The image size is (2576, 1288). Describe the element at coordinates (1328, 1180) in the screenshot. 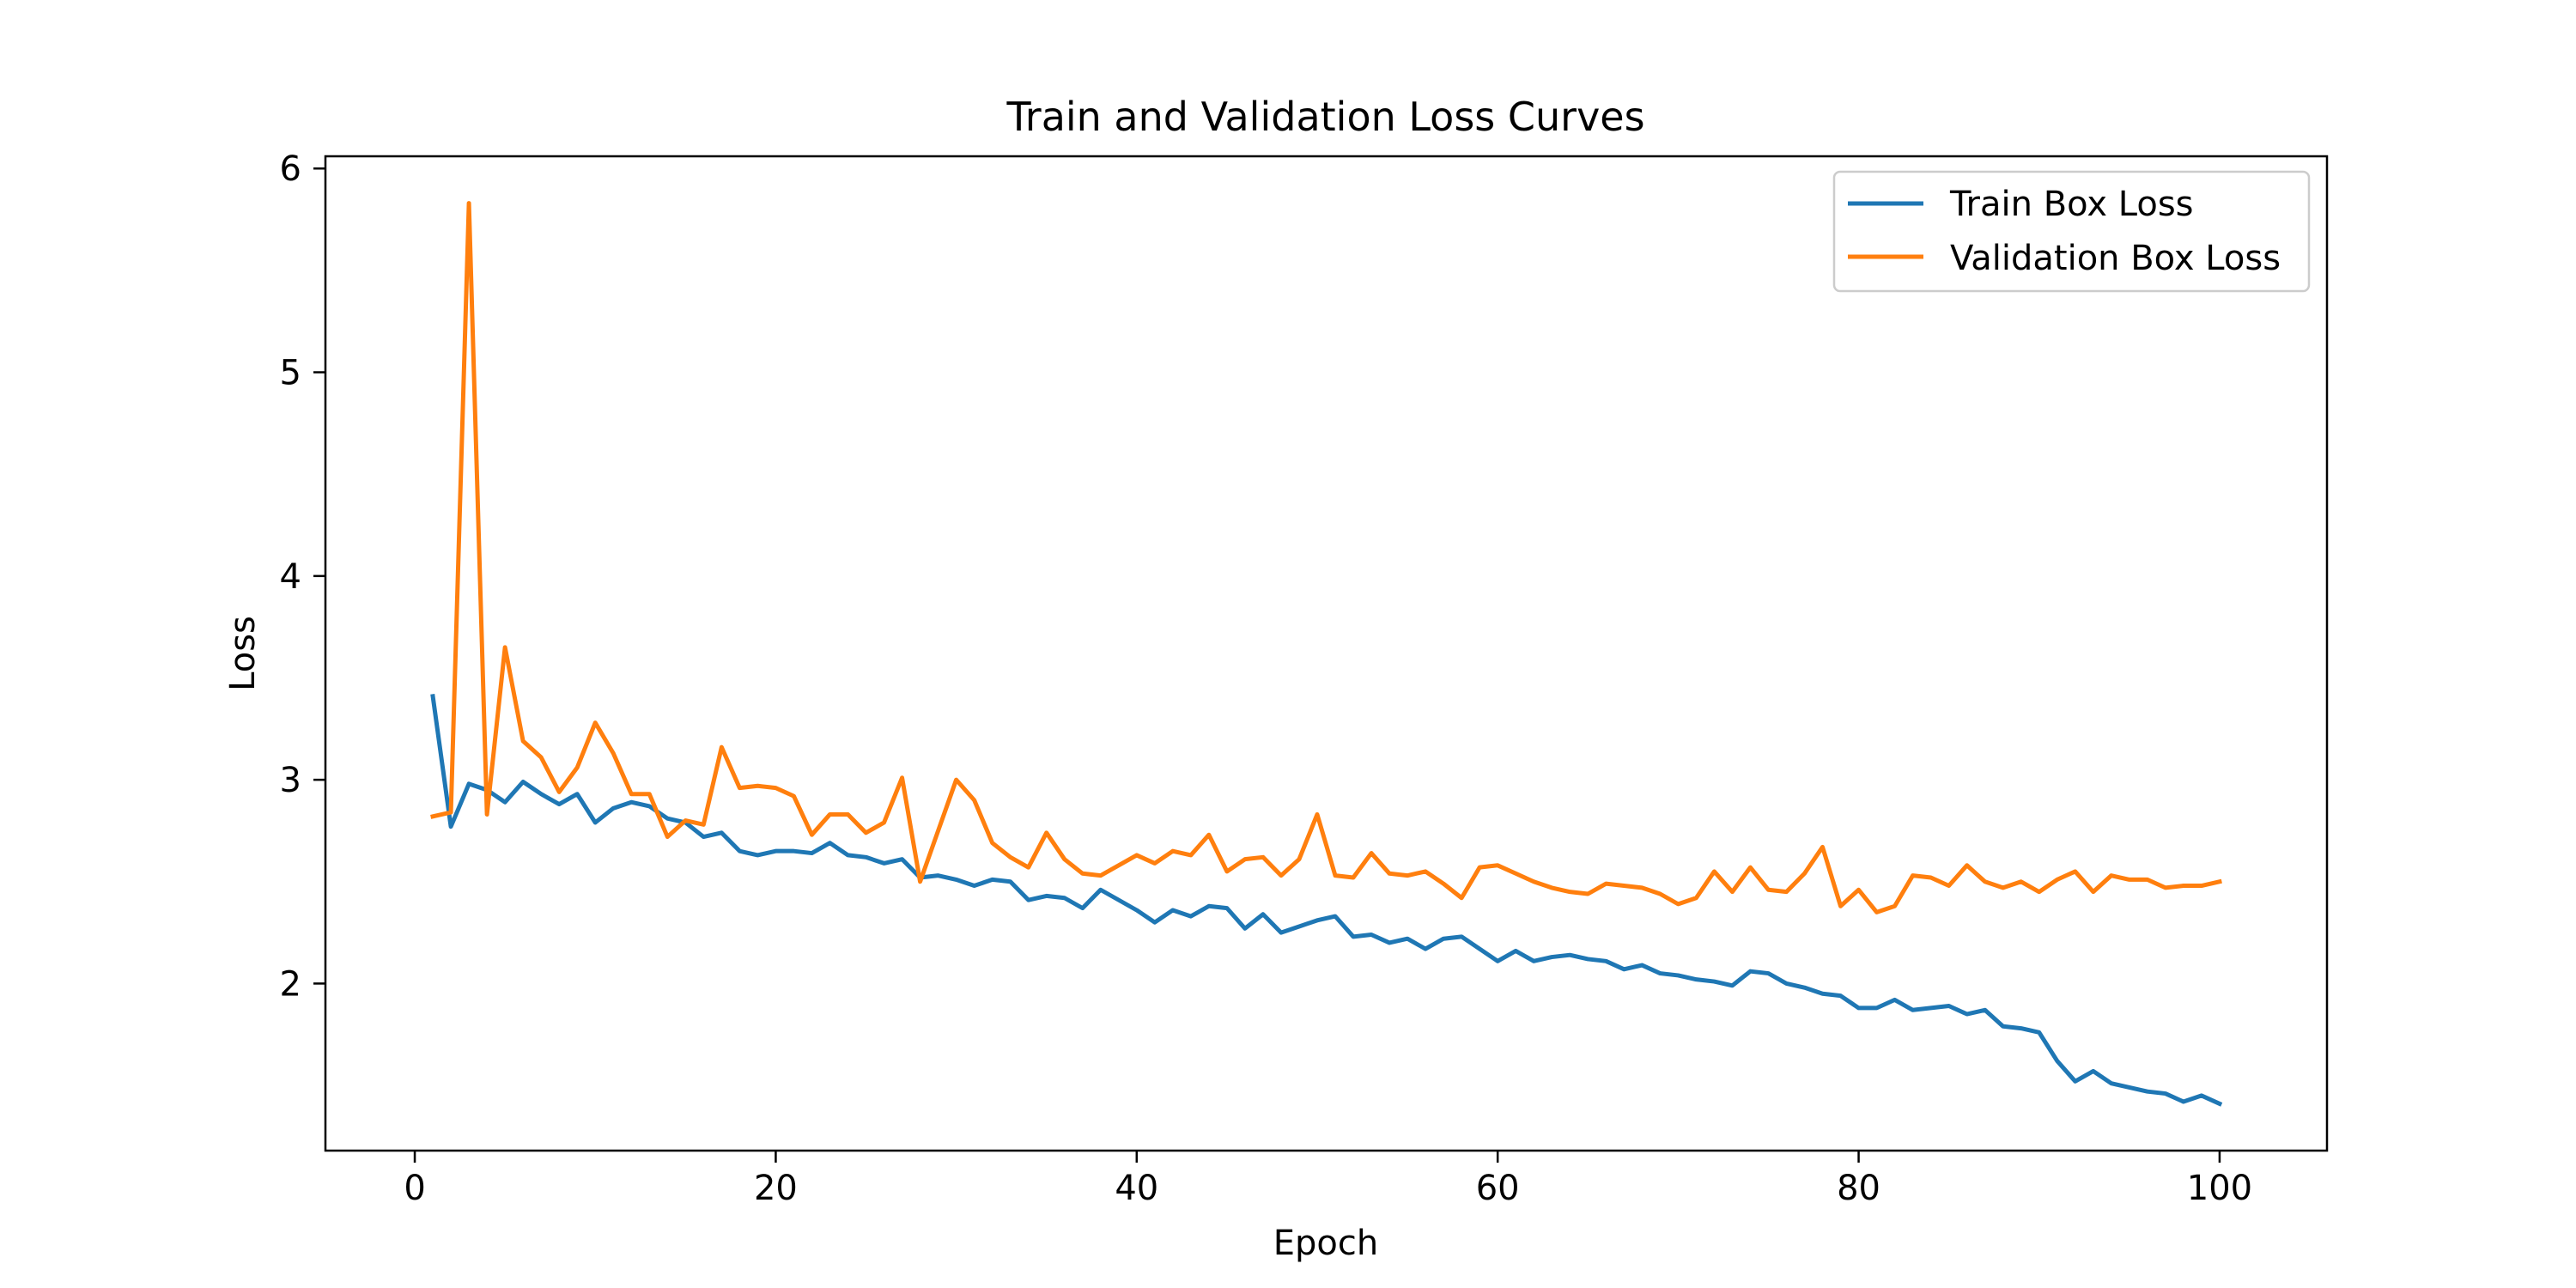

I see `x-axis-ticks: 0 20 40 60 80 100` at that location.